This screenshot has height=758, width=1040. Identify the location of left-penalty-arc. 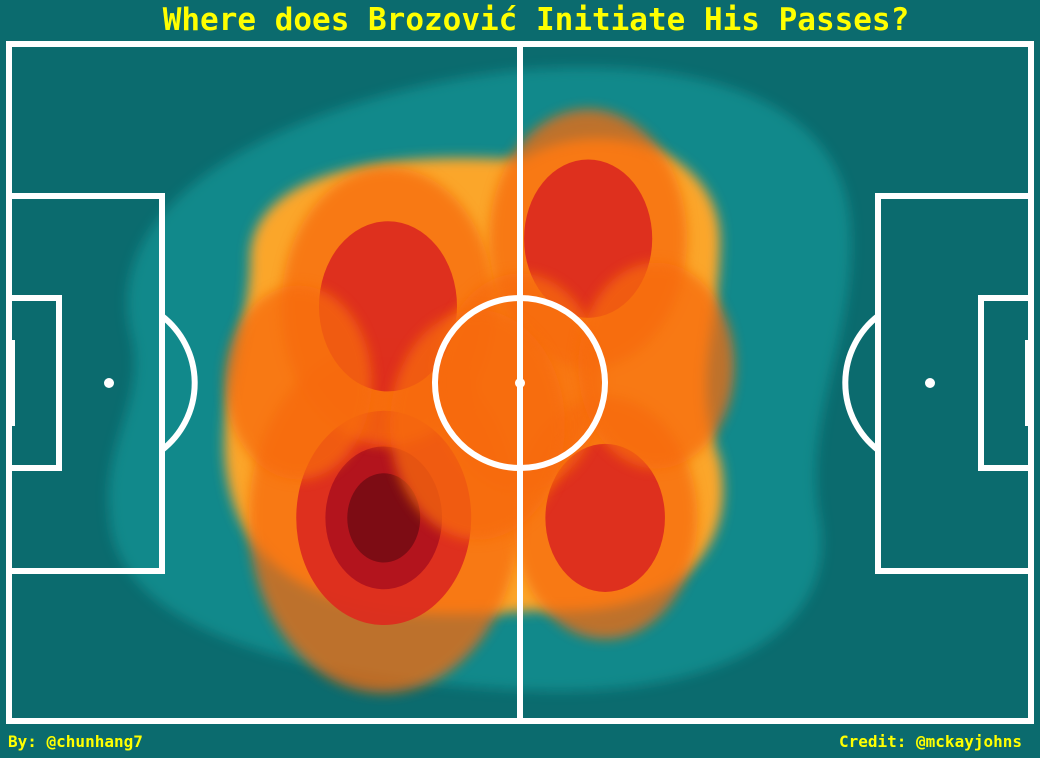
(179, 383).